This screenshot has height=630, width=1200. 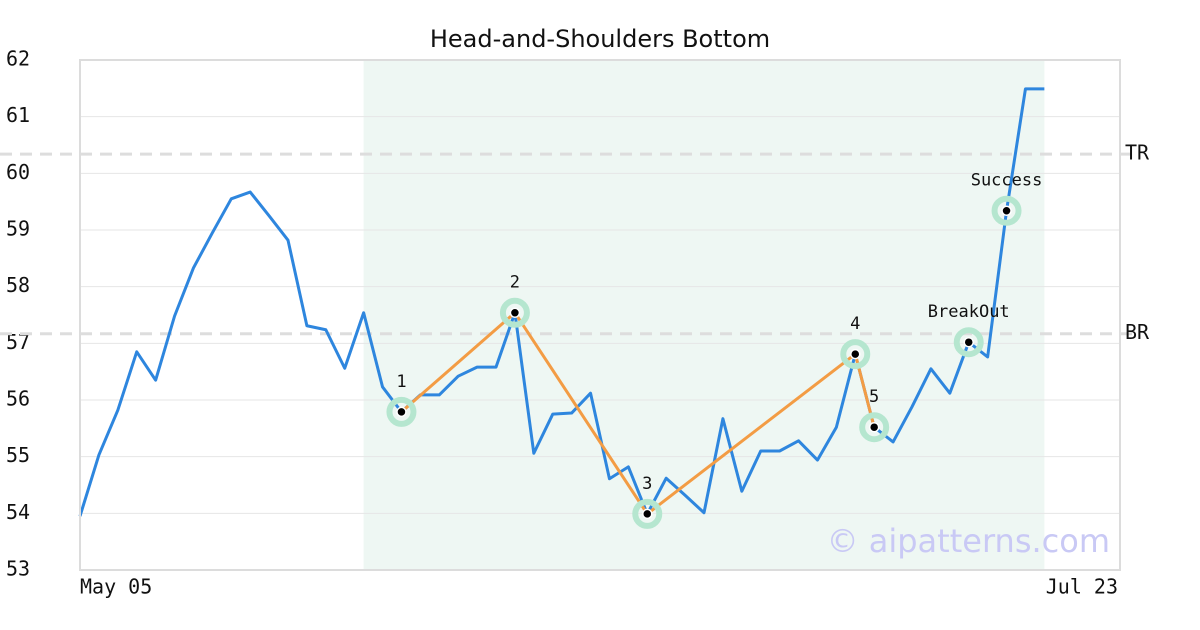 I want to click on y-tick-label: 62, so click(x=18, y=59).